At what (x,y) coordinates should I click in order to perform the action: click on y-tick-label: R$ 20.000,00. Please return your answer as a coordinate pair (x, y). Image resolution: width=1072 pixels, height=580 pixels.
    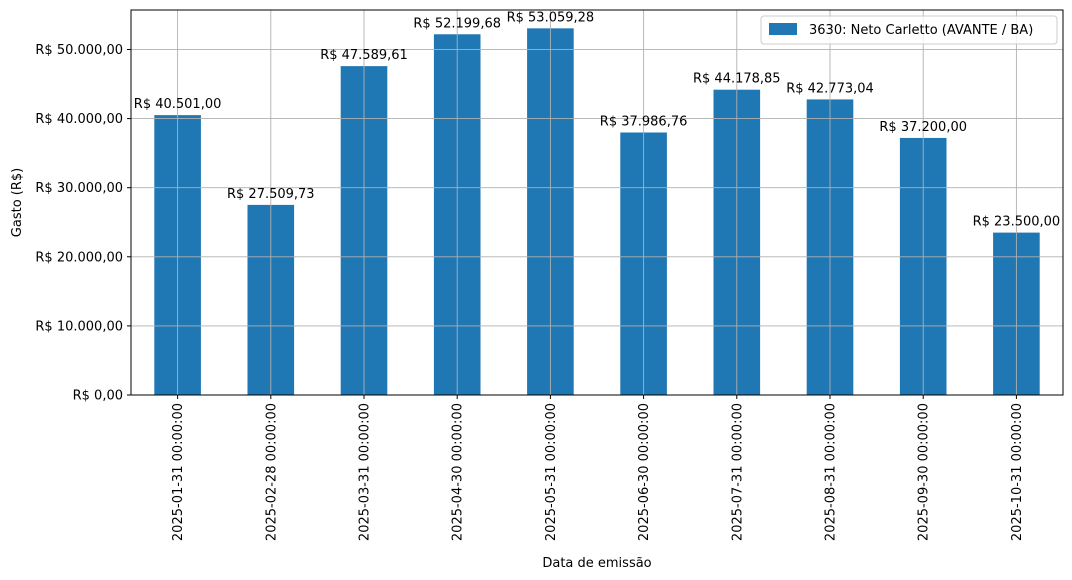
    Looking at the image, I should click on (79, 257).